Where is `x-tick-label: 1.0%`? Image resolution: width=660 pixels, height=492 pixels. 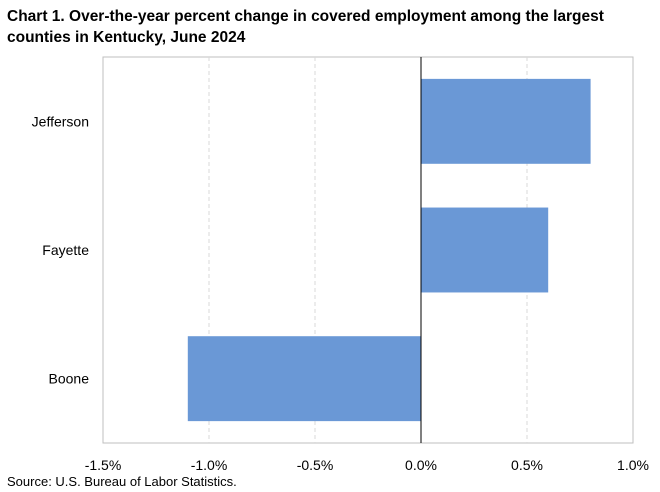
x-tick-label: 1.0% is located at coordinates (633, 465).